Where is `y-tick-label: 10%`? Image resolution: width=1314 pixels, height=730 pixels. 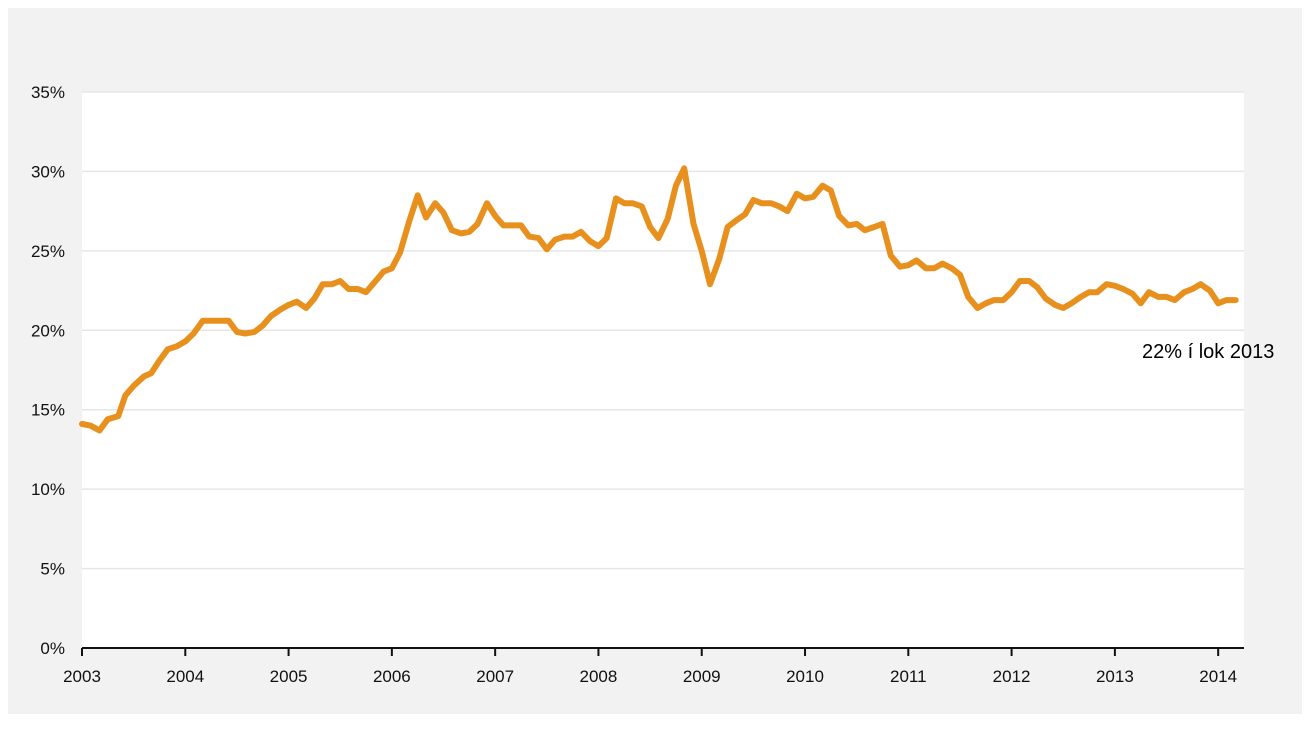 y-tick-label: 10% is located at coordinates (48, 489).